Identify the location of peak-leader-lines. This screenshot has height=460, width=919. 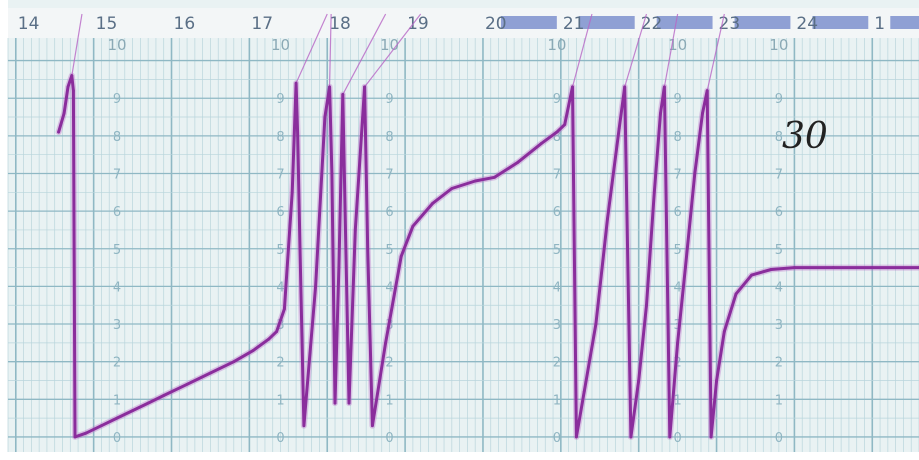
(398, 54).